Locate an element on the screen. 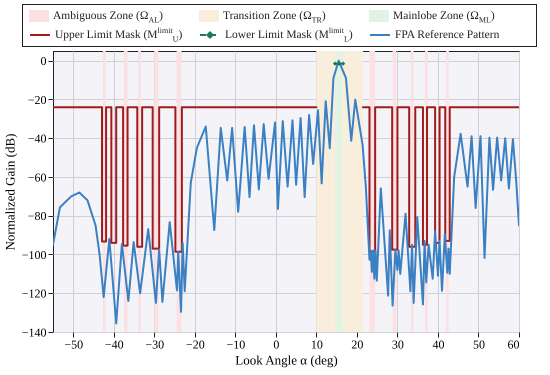  x-tick-label: −20 is located at coordinates (195, 345).